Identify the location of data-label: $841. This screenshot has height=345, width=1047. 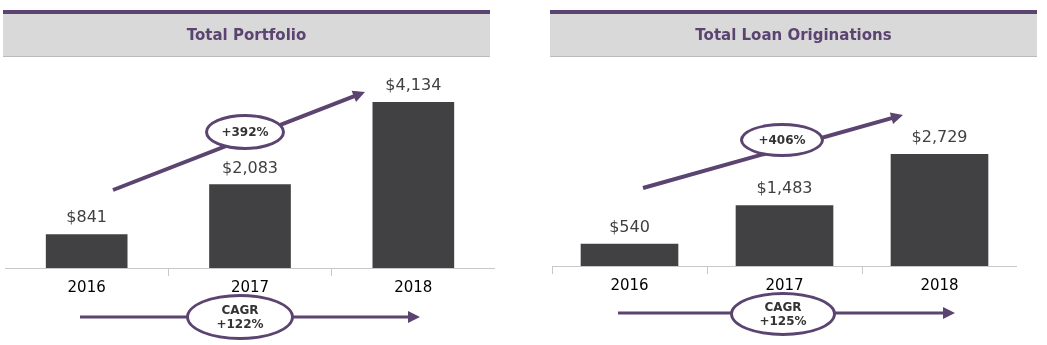
(87, 217).